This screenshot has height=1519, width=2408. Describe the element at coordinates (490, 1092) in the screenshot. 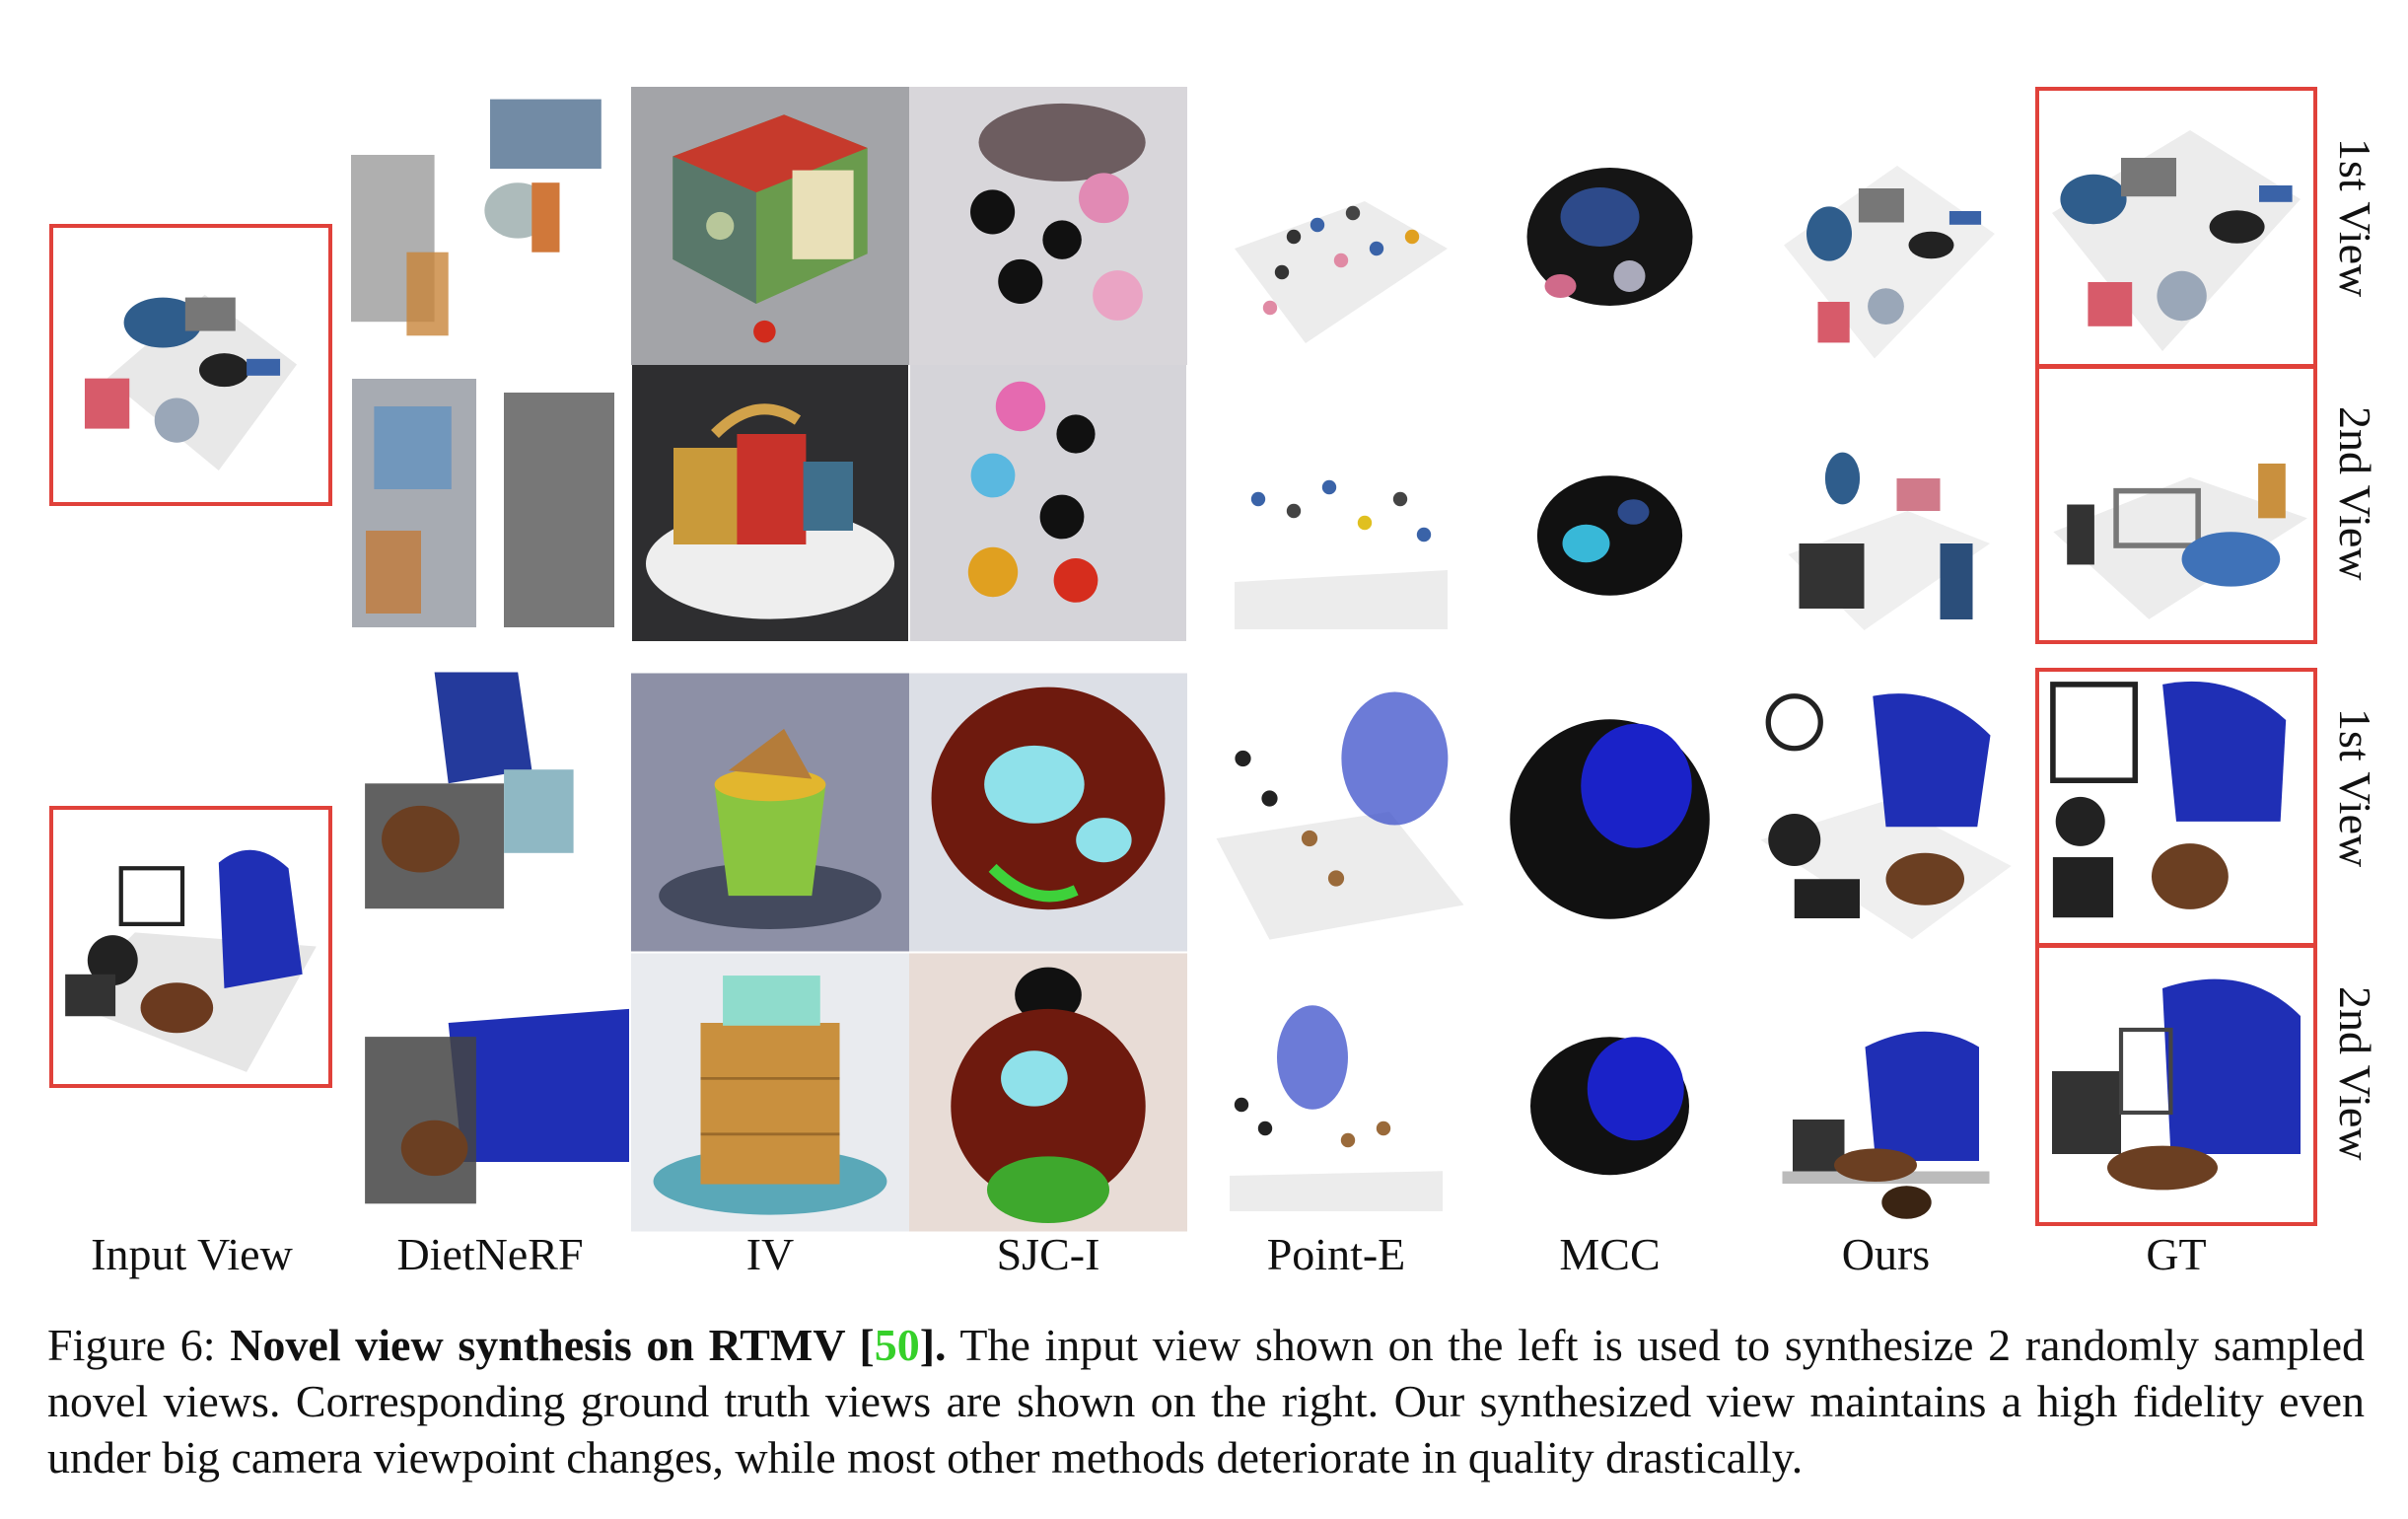

I see `dietnerf-bottom-2nd-view` at that location.